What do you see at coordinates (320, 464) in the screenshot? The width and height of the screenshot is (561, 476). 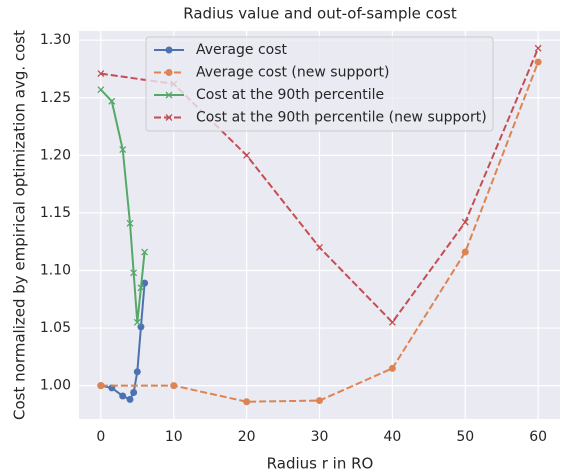 I see `x-axis-label: Radius r in RO` at bounding box center [320, 464].